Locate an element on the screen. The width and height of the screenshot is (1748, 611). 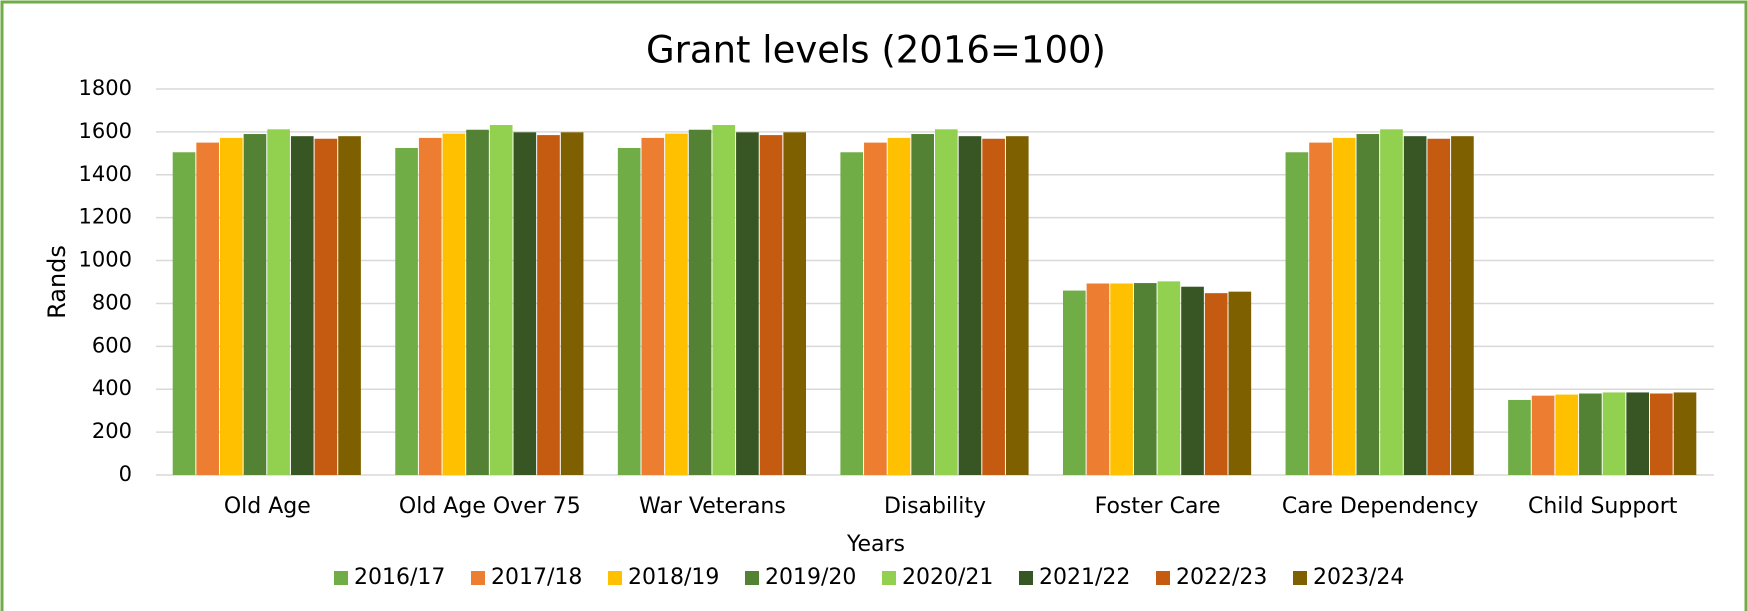
y-tick-label: 400 is located at coordinates (112, 388).